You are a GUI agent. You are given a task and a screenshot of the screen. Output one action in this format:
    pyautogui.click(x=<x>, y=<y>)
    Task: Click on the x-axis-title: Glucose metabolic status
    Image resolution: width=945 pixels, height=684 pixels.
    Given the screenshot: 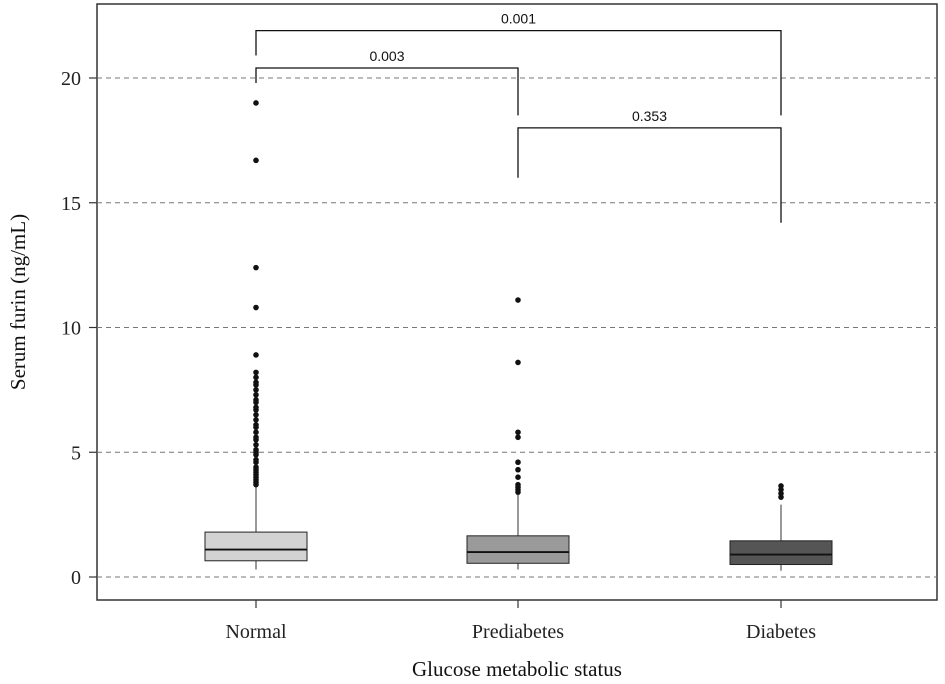 What is the action you would take?
    pyautogui.click(x=517, y=669)
    